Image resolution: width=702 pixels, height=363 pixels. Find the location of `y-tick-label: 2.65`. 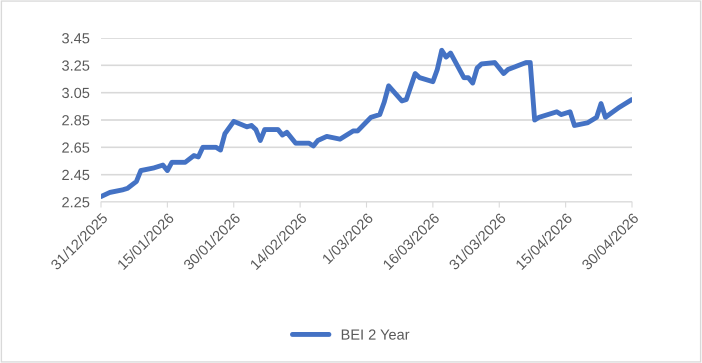

y-tick-label: 2.65 is located at coordinates (76, 147).